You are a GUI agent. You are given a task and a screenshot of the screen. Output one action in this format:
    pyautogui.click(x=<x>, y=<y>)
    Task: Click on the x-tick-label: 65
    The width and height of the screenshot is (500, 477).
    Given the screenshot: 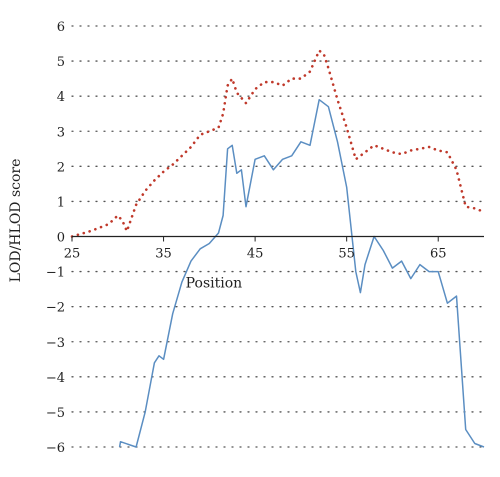 What is the action you would take?
    pyautogui.click(x=438, y=254)
    